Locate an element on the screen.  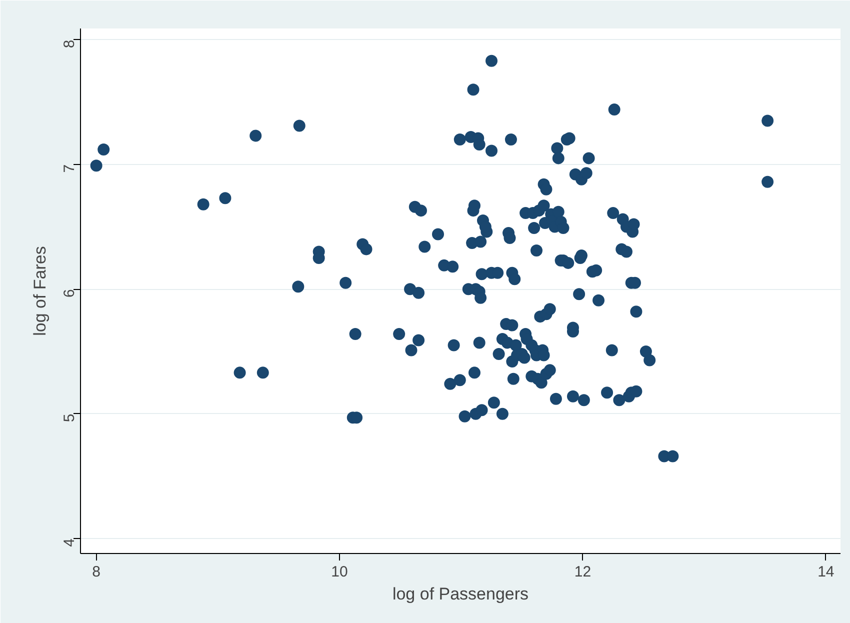
y-tick-label: 7 is located at coordinates (69, 168).